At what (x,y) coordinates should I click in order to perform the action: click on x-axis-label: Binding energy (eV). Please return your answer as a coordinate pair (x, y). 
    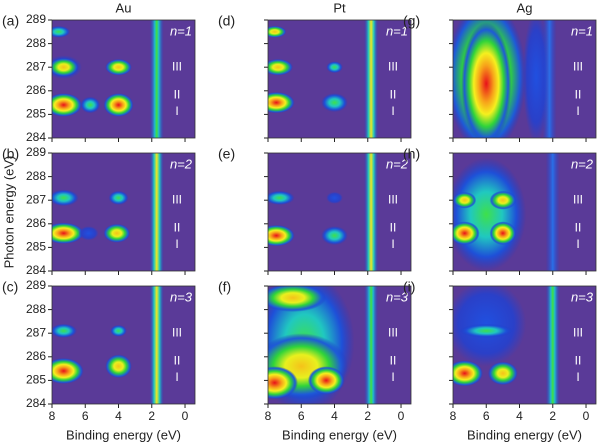
    Looking at the image, I should click on (339, 434).